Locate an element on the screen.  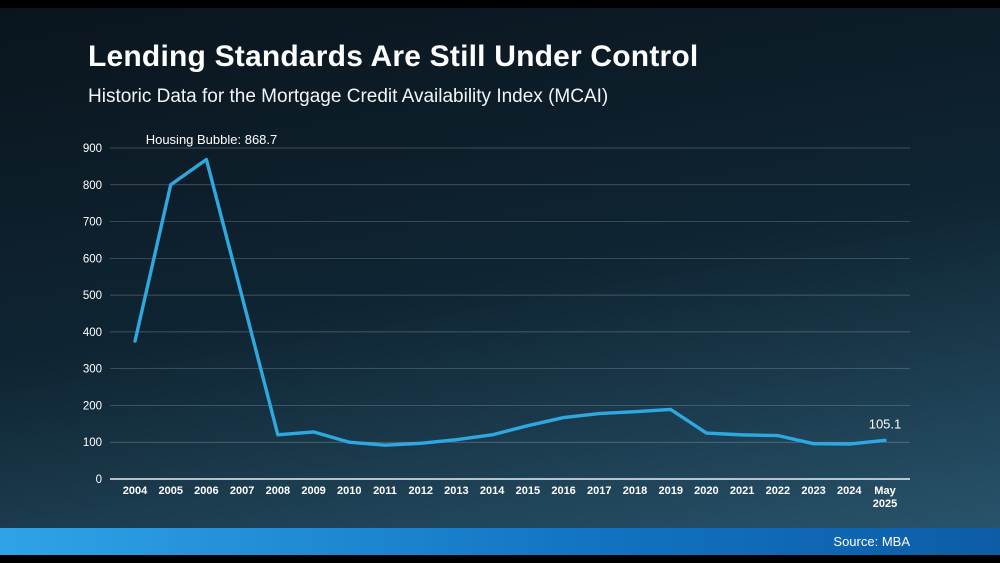
svg-text: 700 is located at coordinates (92, 223).